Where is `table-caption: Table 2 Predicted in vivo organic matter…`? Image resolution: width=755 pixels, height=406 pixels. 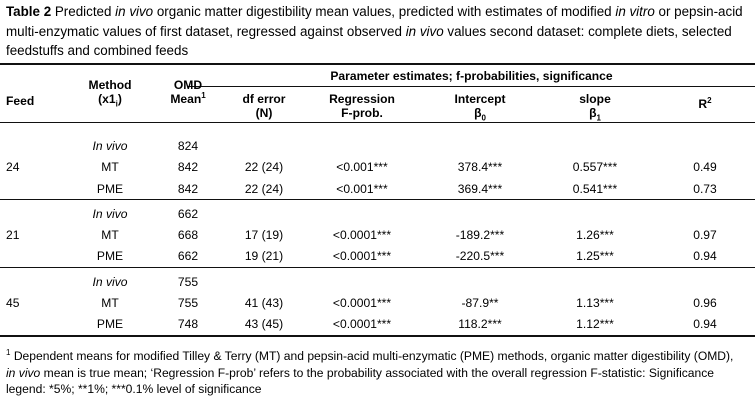 table-caption: Table 2 Predicted in vivo organic matter… is located at coordinates (377, 31).